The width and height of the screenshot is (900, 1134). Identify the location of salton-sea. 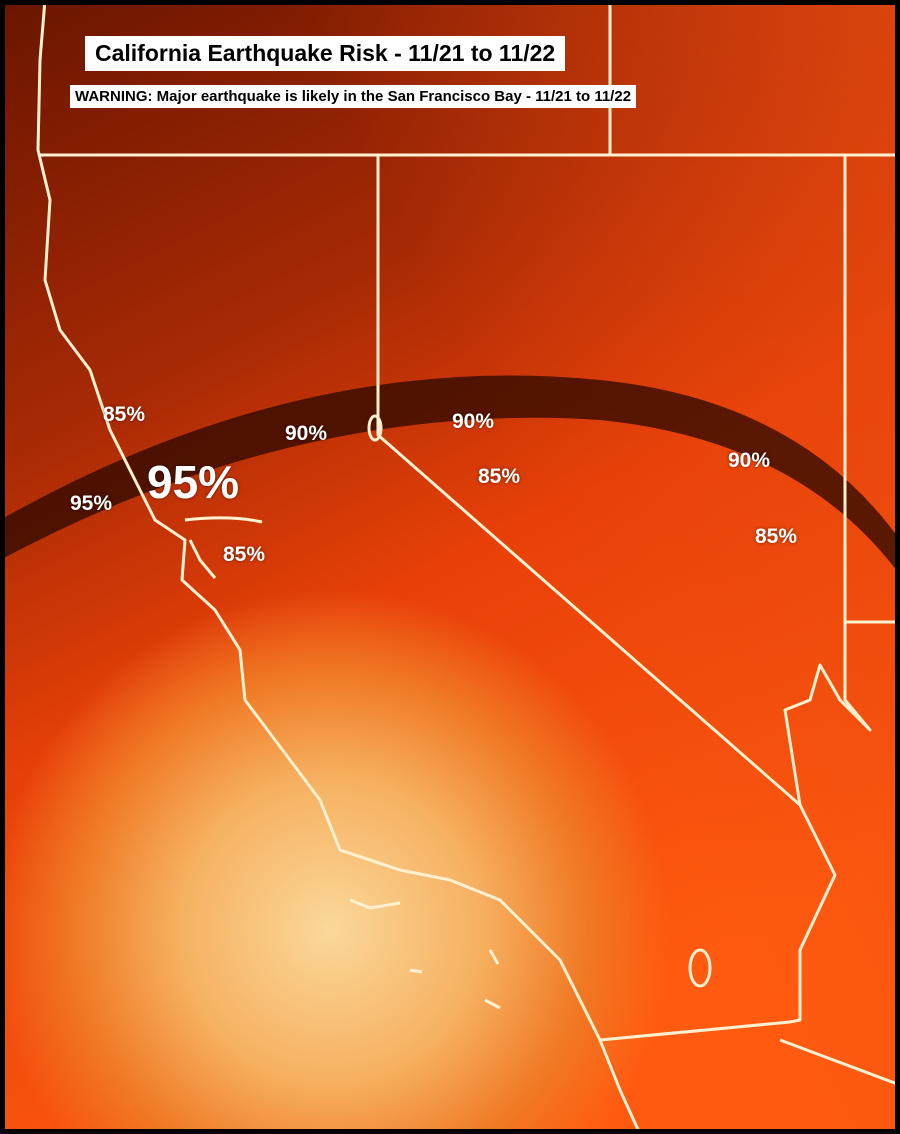
(700, 968).